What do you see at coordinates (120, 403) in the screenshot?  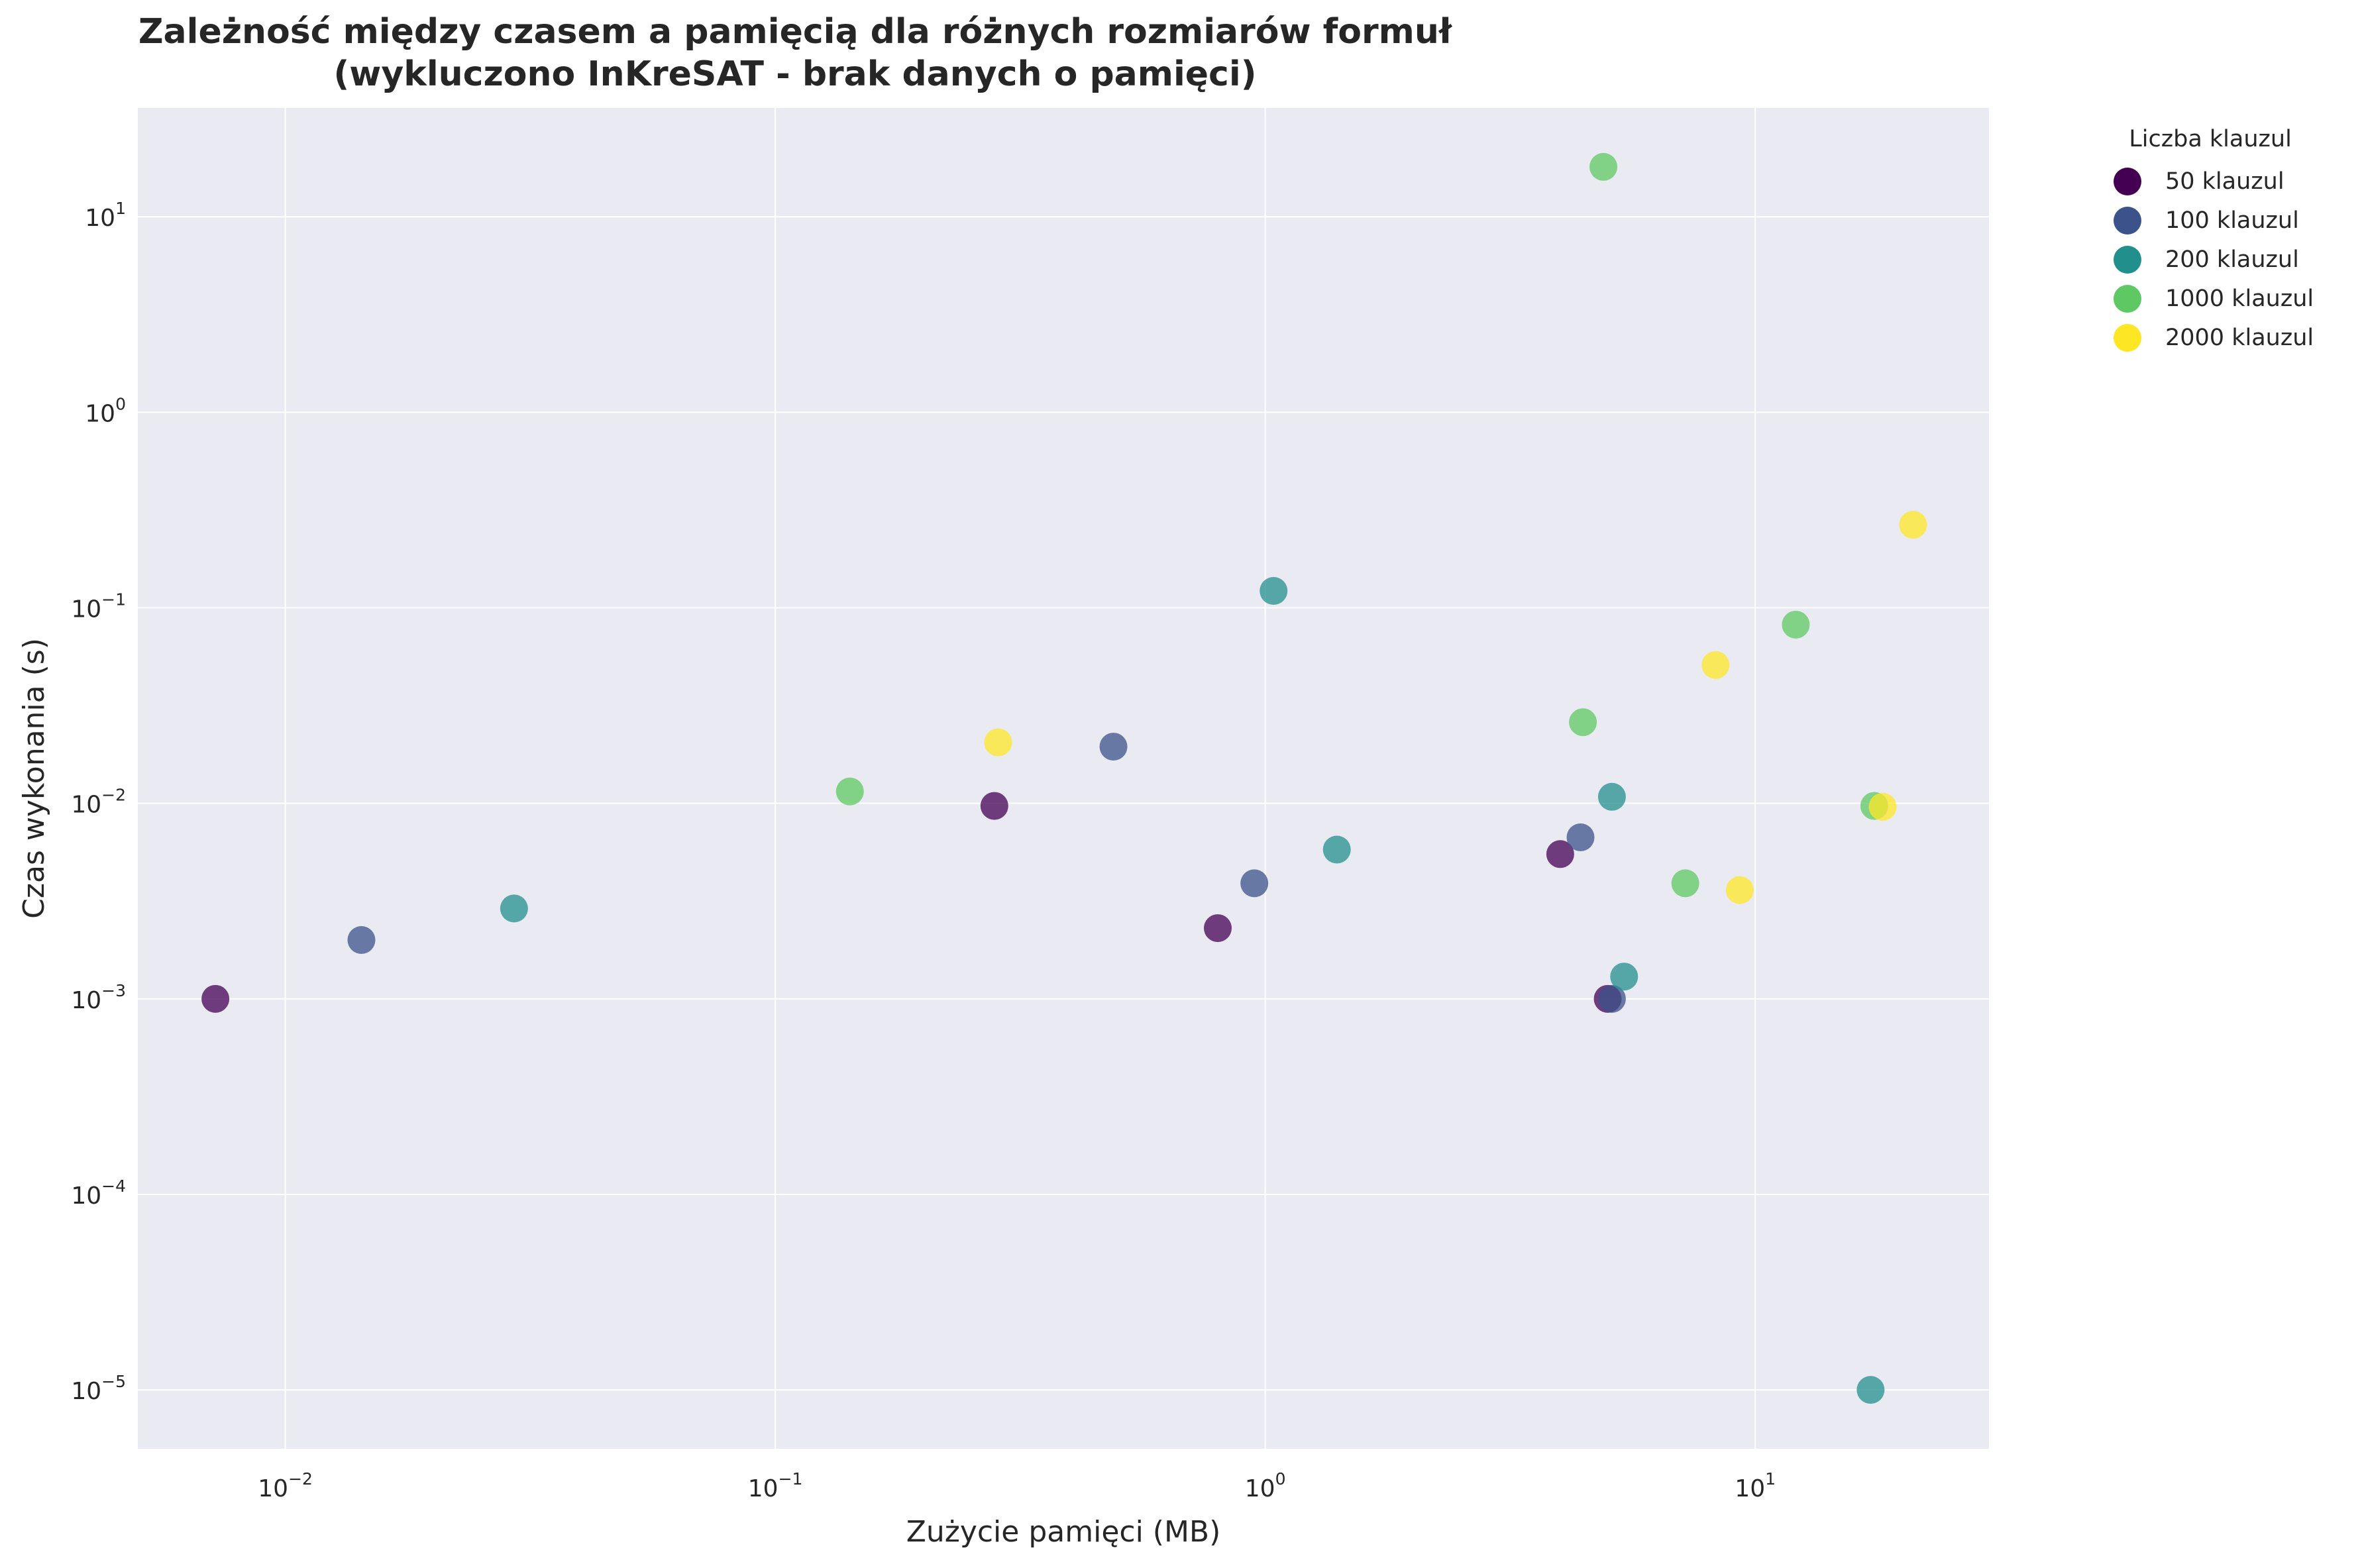 I see `y-tick-exponent: 0` at bounding box center [120, 403].